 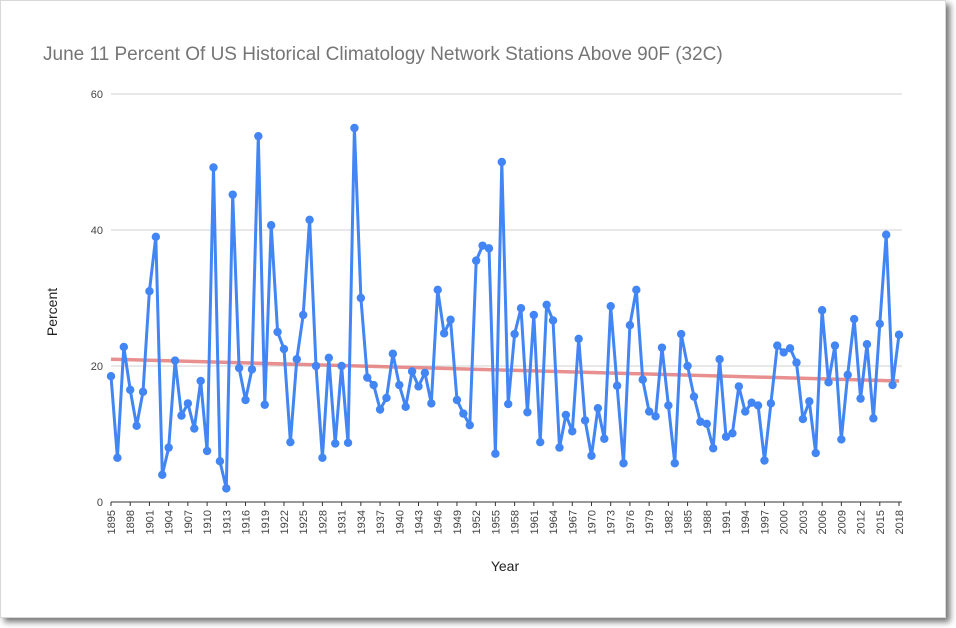 I want to click on x-tick-label: 2006, so click(x=823, y=522).